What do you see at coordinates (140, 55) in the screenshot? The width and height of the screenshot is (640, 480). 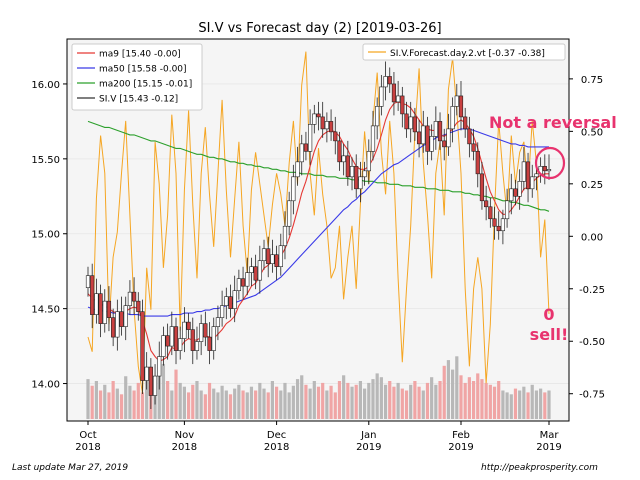 I see `legend-label: ma9 [15.40 -0.00]` at bounding box center [140, 55].